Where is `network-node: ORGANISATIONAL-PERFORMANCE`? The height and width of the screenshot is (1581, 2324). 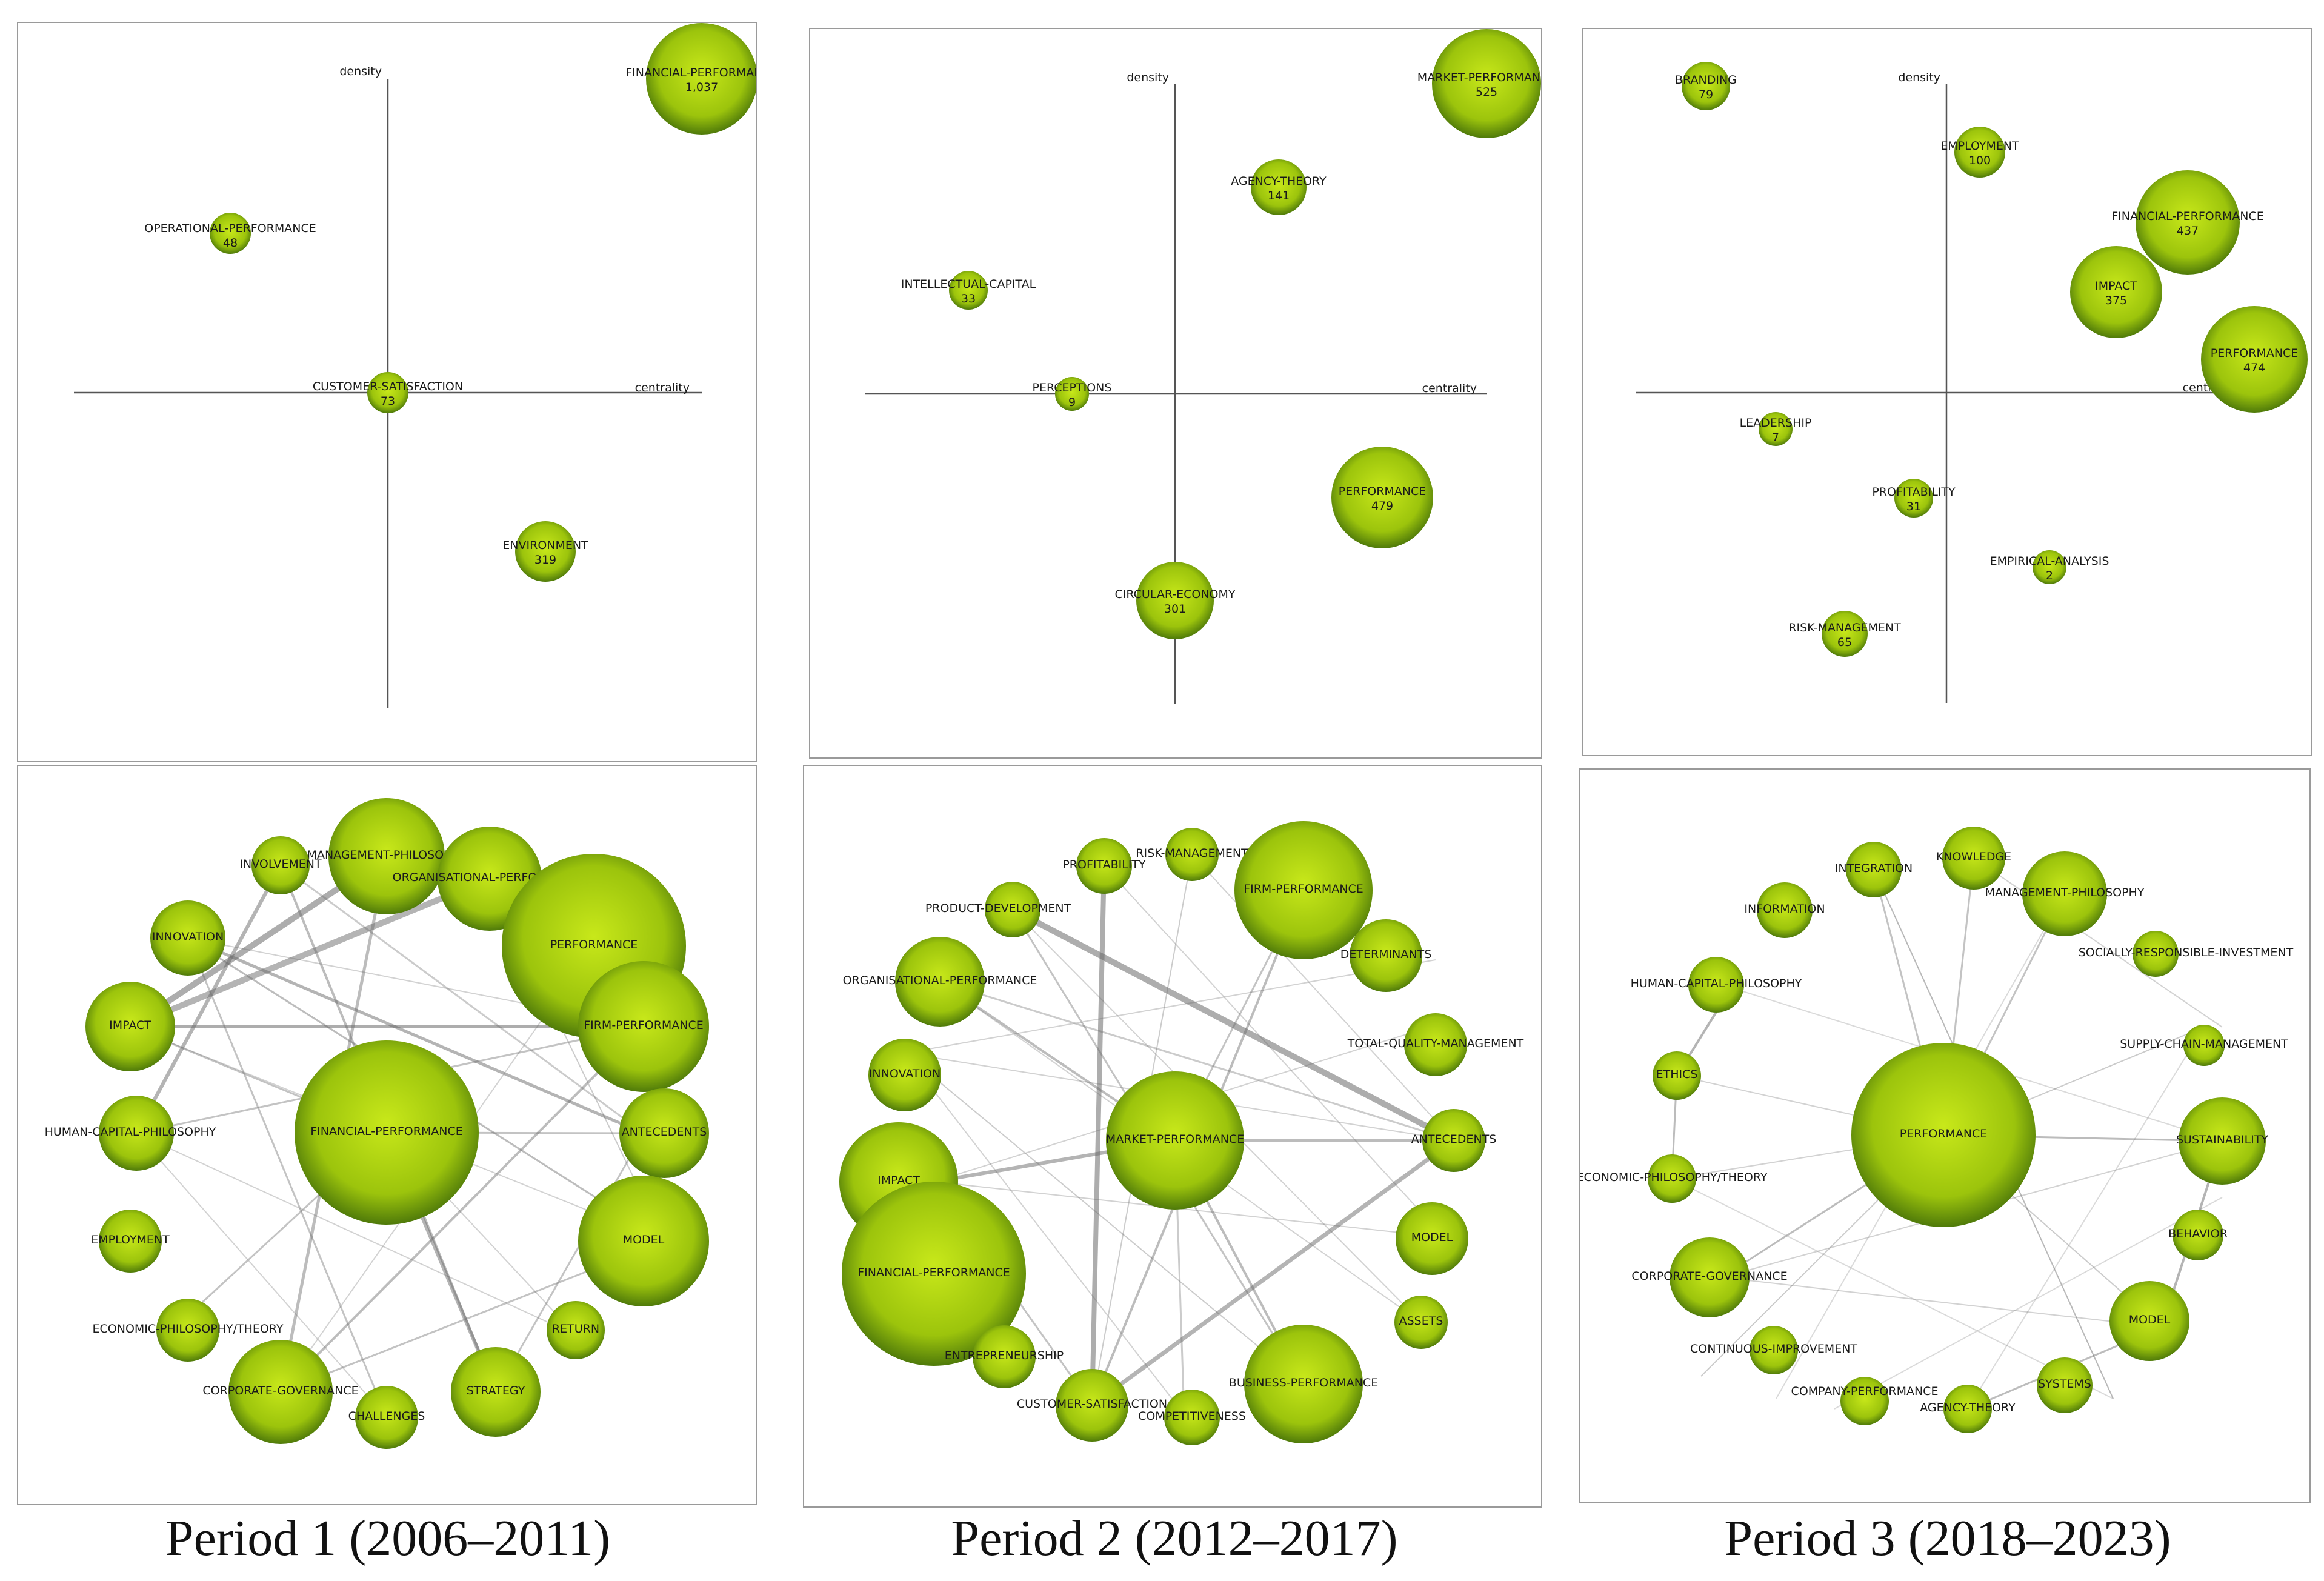 network-node: ORGANISATIONAL-PERFORMANCE is located at coordinates (940, 982).